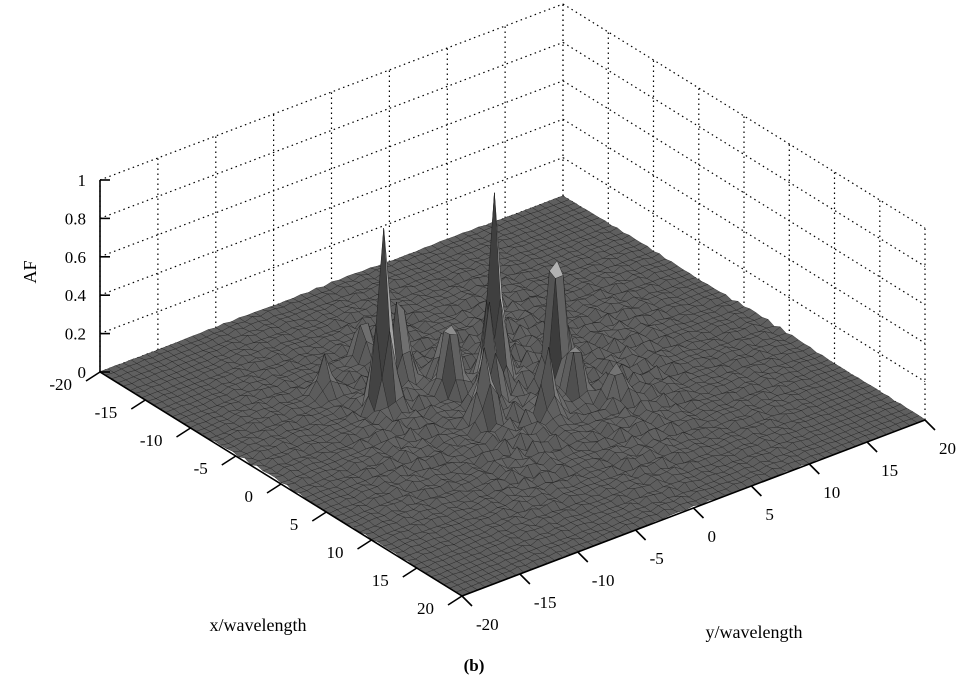 The image size is (966, 682). What do you see at coordinates (151, 440) in the screenshot?
I see `x-tick-label: -10` at bounding box center [151, 440].